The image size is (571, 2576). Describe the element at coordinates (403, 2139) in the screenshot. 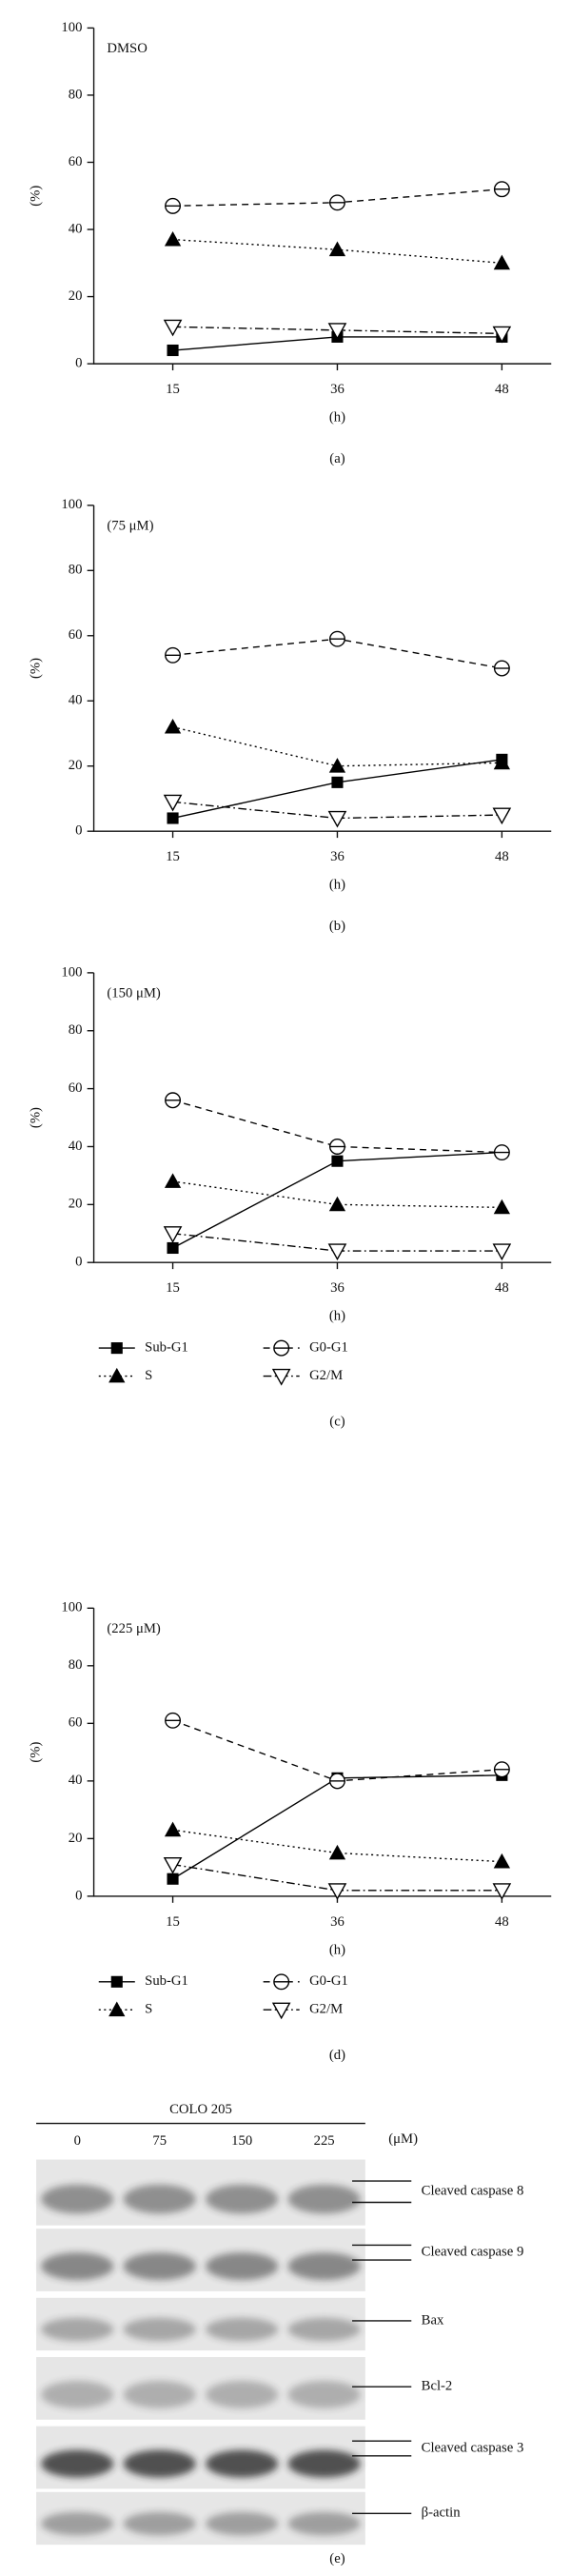

I see `blot-unit: (μM)` at that location.